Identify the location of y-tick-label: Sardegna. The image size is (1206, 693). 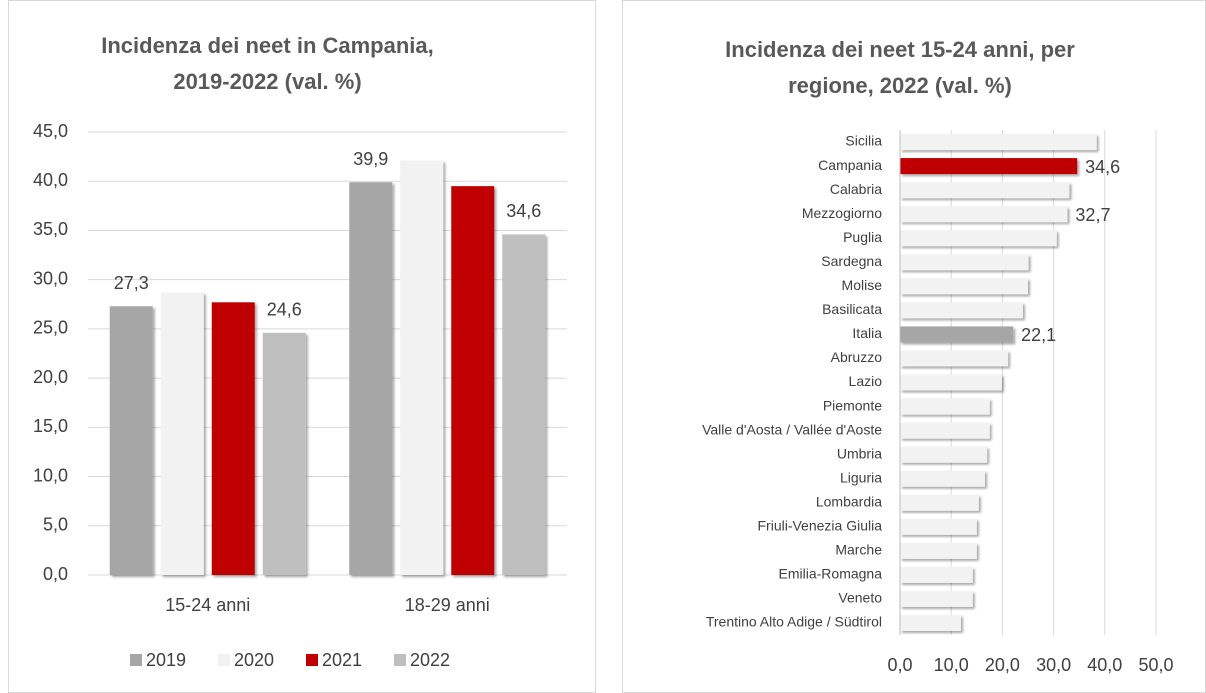
(851, 261).